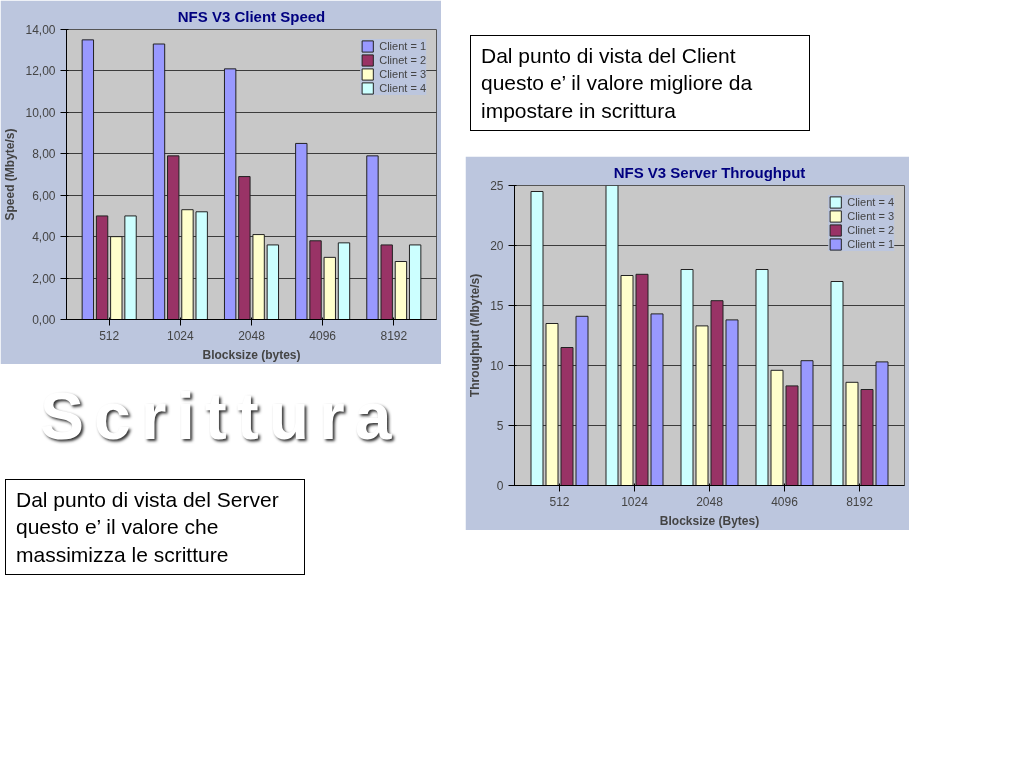  What do you see at coordinates (251, 16) in the screenshot?
I see `chart-title: NFS V3 Client Speed` at bounding box center [251, 16].